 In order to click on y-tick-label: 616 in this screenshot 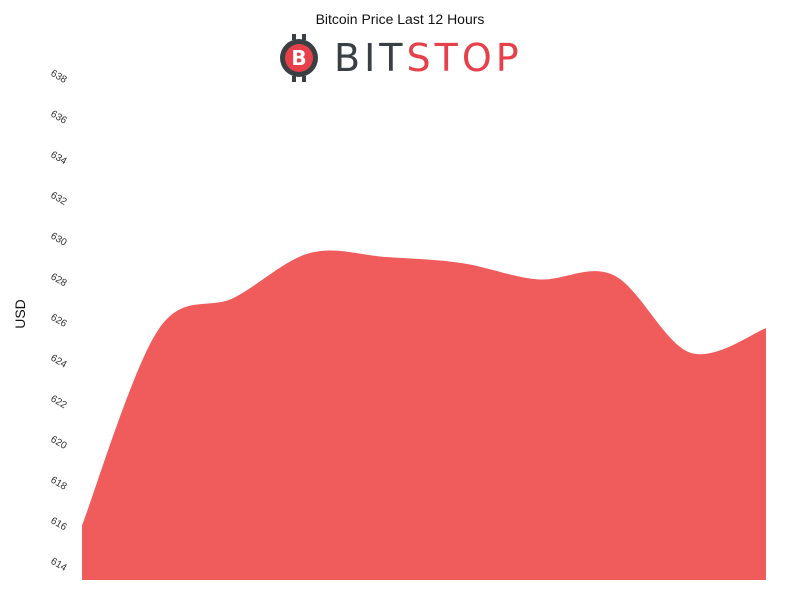, I will do `click(59, 524)`.